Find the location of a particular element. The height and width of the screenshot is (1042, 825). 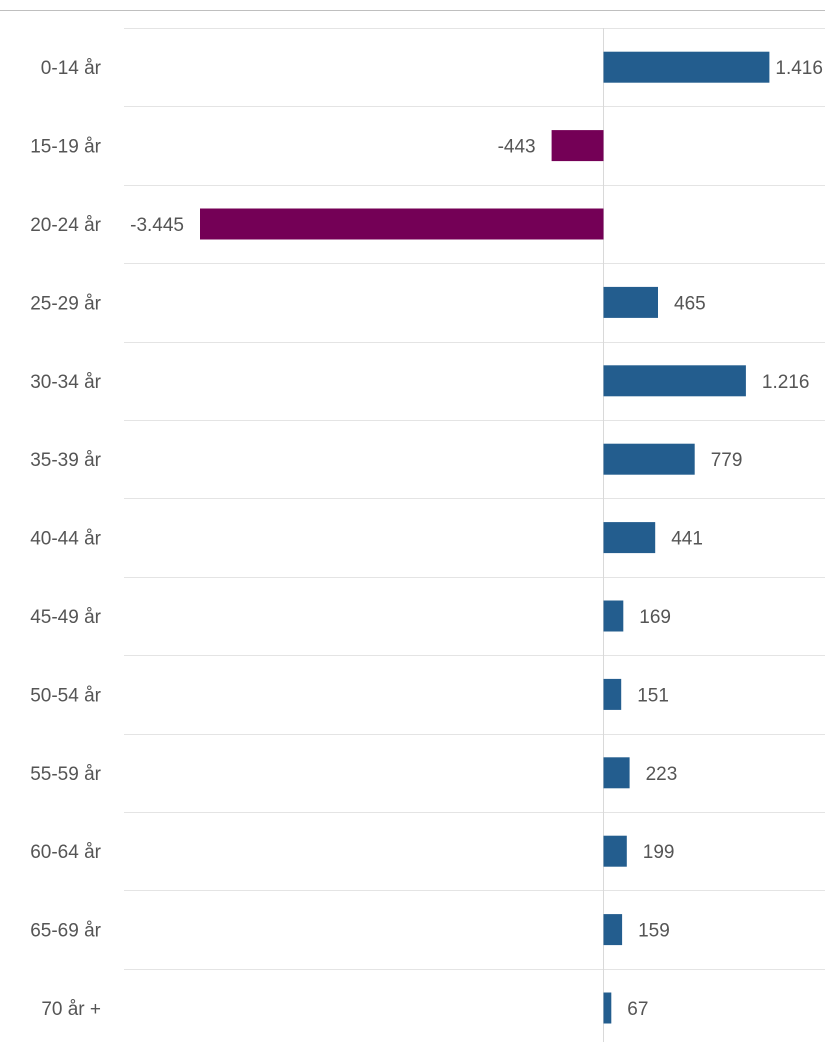

category-label: 60-64 år is located at coordinates (65, 852).